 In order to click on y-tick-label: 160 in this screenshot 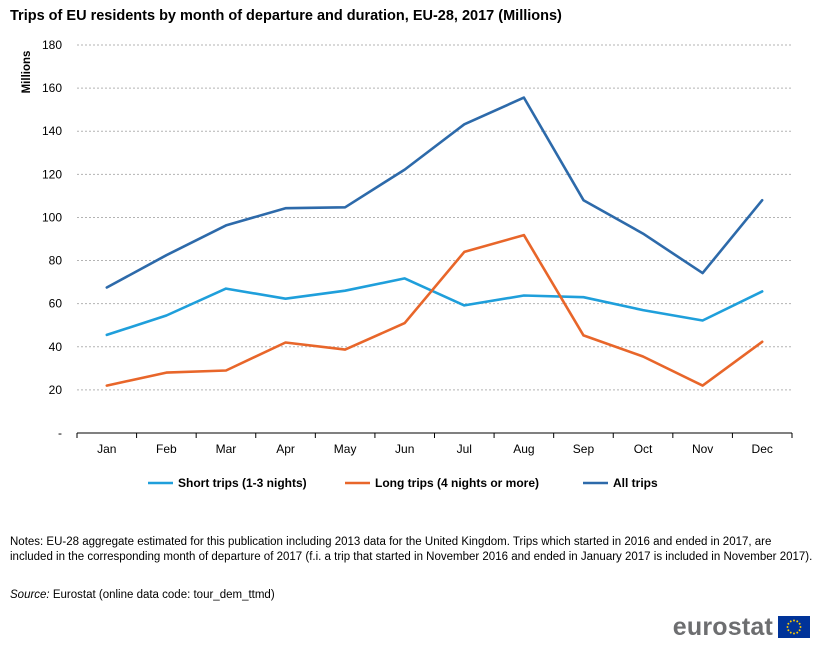, I will do `click(52, 88)`.